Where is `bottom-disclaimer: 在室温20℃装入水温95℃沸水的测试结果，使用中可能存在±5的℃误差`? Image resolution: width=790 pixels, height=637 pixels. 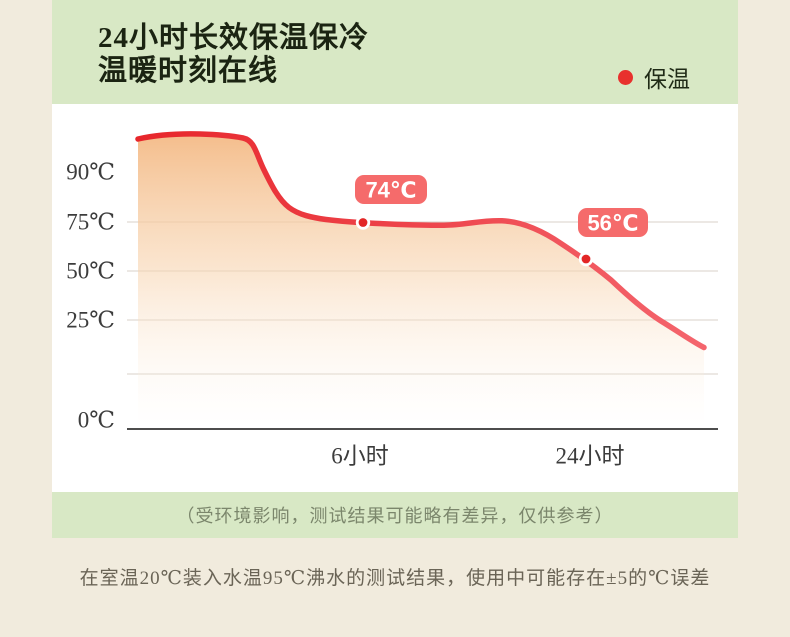 bottom-disclaimer: 在室温20℃装入水温95℃沸水的测试结果，使用中可能存在±5的℃误差 is located at coordinates (395, 564).